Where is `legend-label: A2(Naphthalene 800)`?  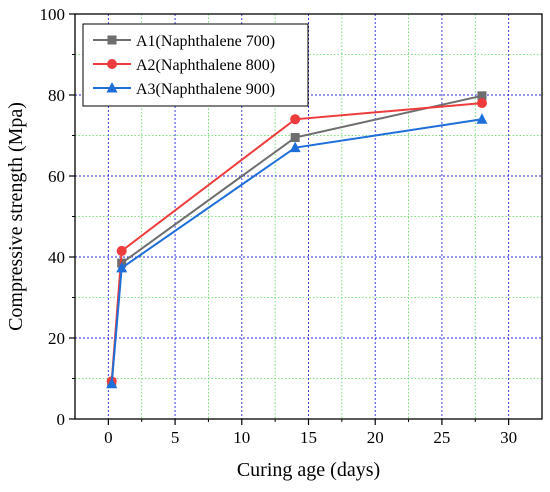
legend-label: A2(Naphthalene 800) is located at coordinates (205, 65).